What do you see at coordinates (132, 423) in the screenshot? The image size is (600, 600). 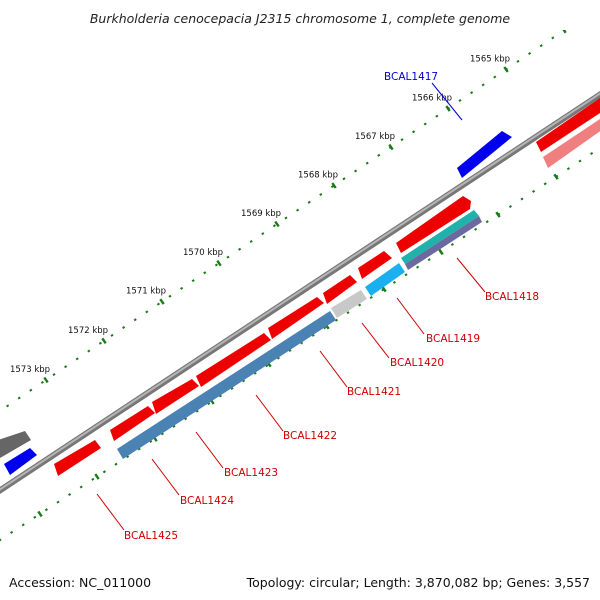 I see `gene-arrow-bcal1424` at bounding box center [132, 423].